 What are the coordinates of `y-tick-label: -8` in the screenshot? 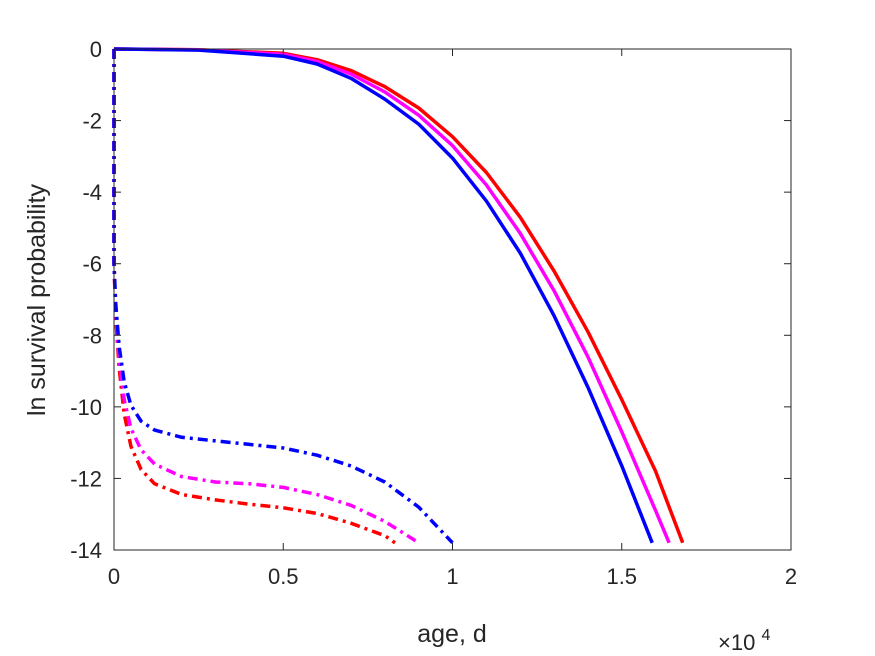 It's located at (92, 335).